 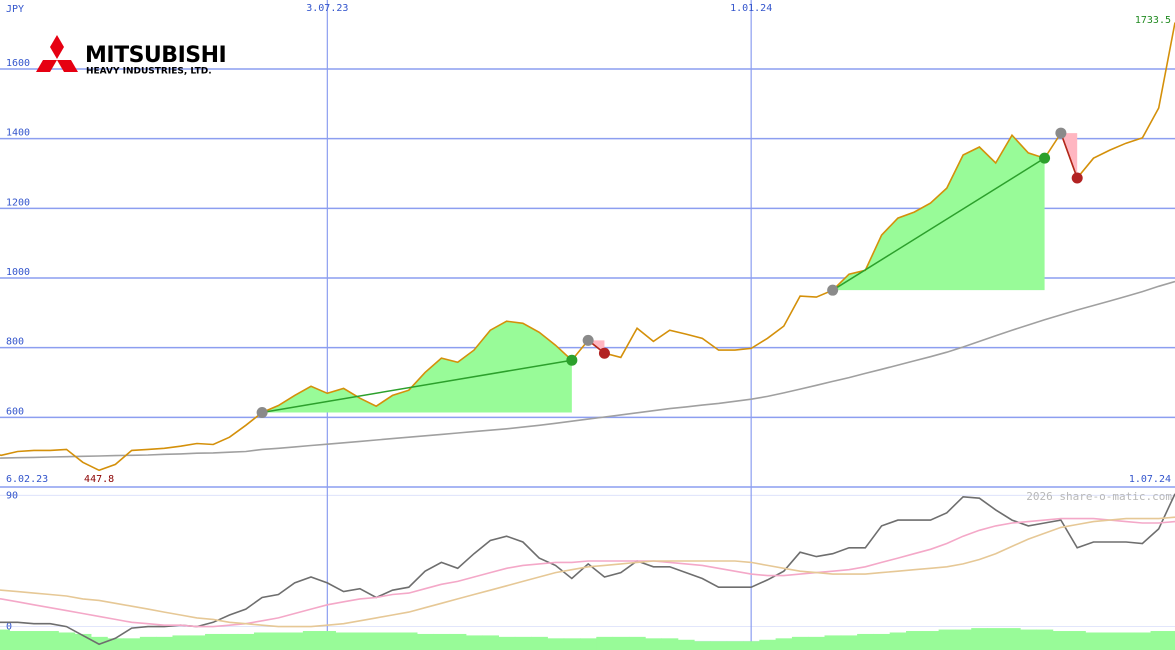 I want to click on last-value-label: 1733.5, so click(x=1153, y=20).